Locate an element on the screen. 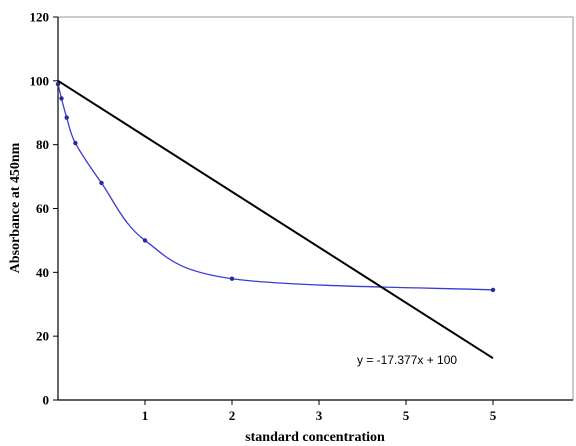 The height and width of the screenshot is (446, 576). y-tick-label: 60 is located at coordinates (42, 208).